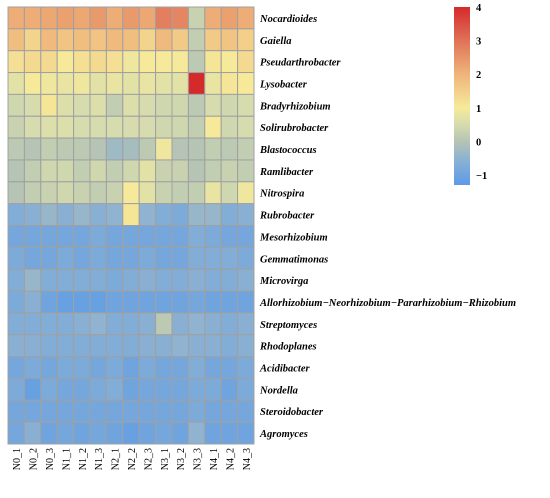 The image size is (550, 498). What do you see at coordinates (295, 106) in the screenshot?
I see `row-label: Bradyrhizobium` at bounding box center [295, 106].